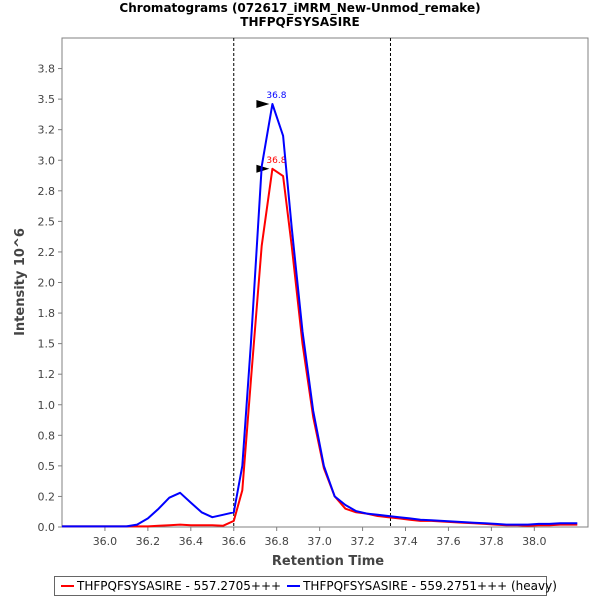  Describe the element at coordinates (47, 160) in the screenshot. I see `y-tick-label: 3.0` at that location.